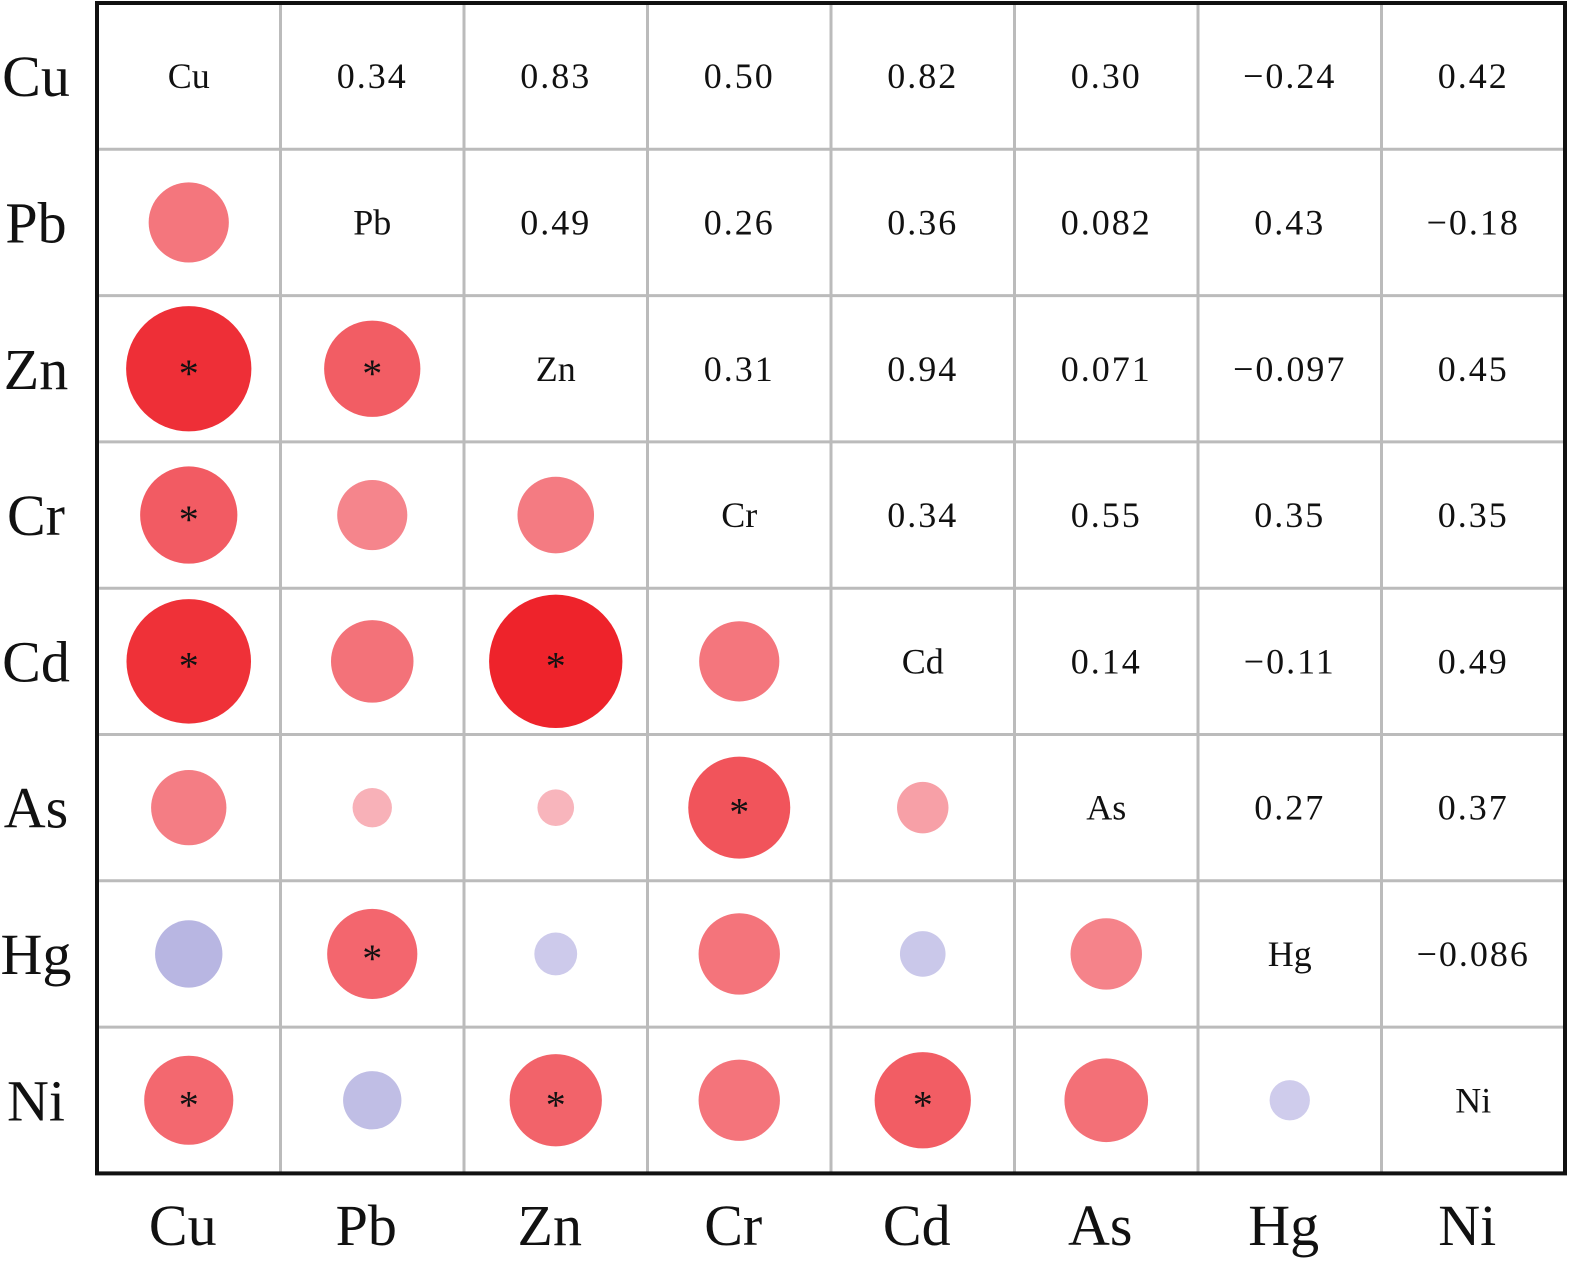 This screenshot has width=1575, height=1269. What do you see at coordinates (733, 1225) in the screenshot?
I see `col-label-cr: Cr` at bounding box center [733, 1225].